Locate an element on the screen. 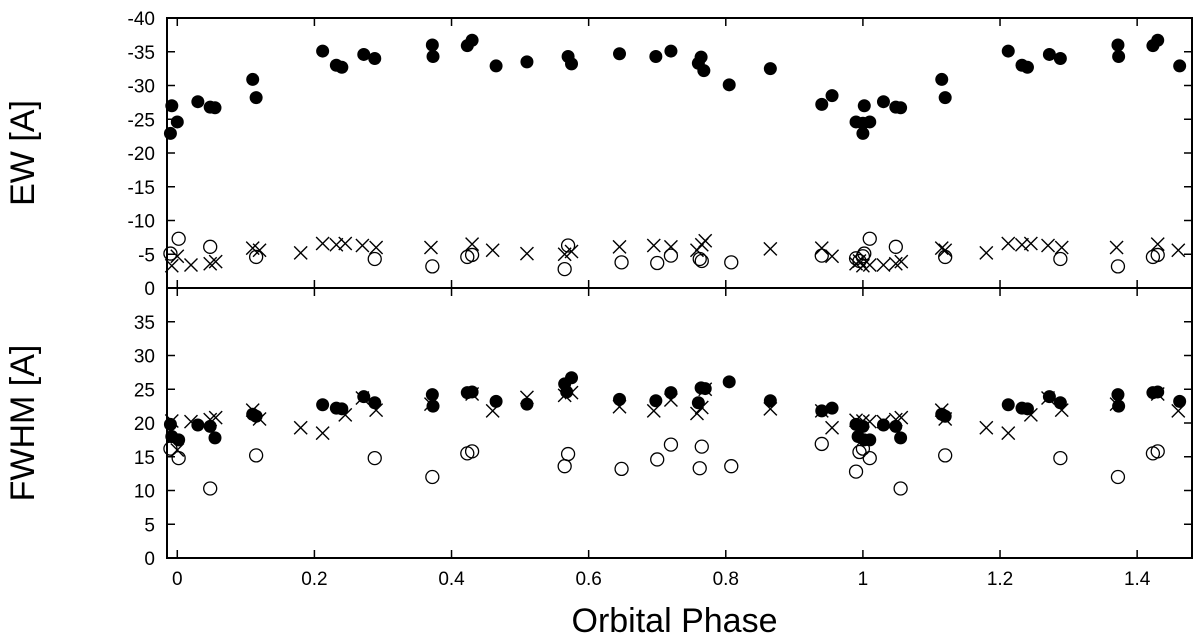 The height and width of the screenshot is (639, 1200). x-tick-label: 0 is located at coordinates (177, 579).